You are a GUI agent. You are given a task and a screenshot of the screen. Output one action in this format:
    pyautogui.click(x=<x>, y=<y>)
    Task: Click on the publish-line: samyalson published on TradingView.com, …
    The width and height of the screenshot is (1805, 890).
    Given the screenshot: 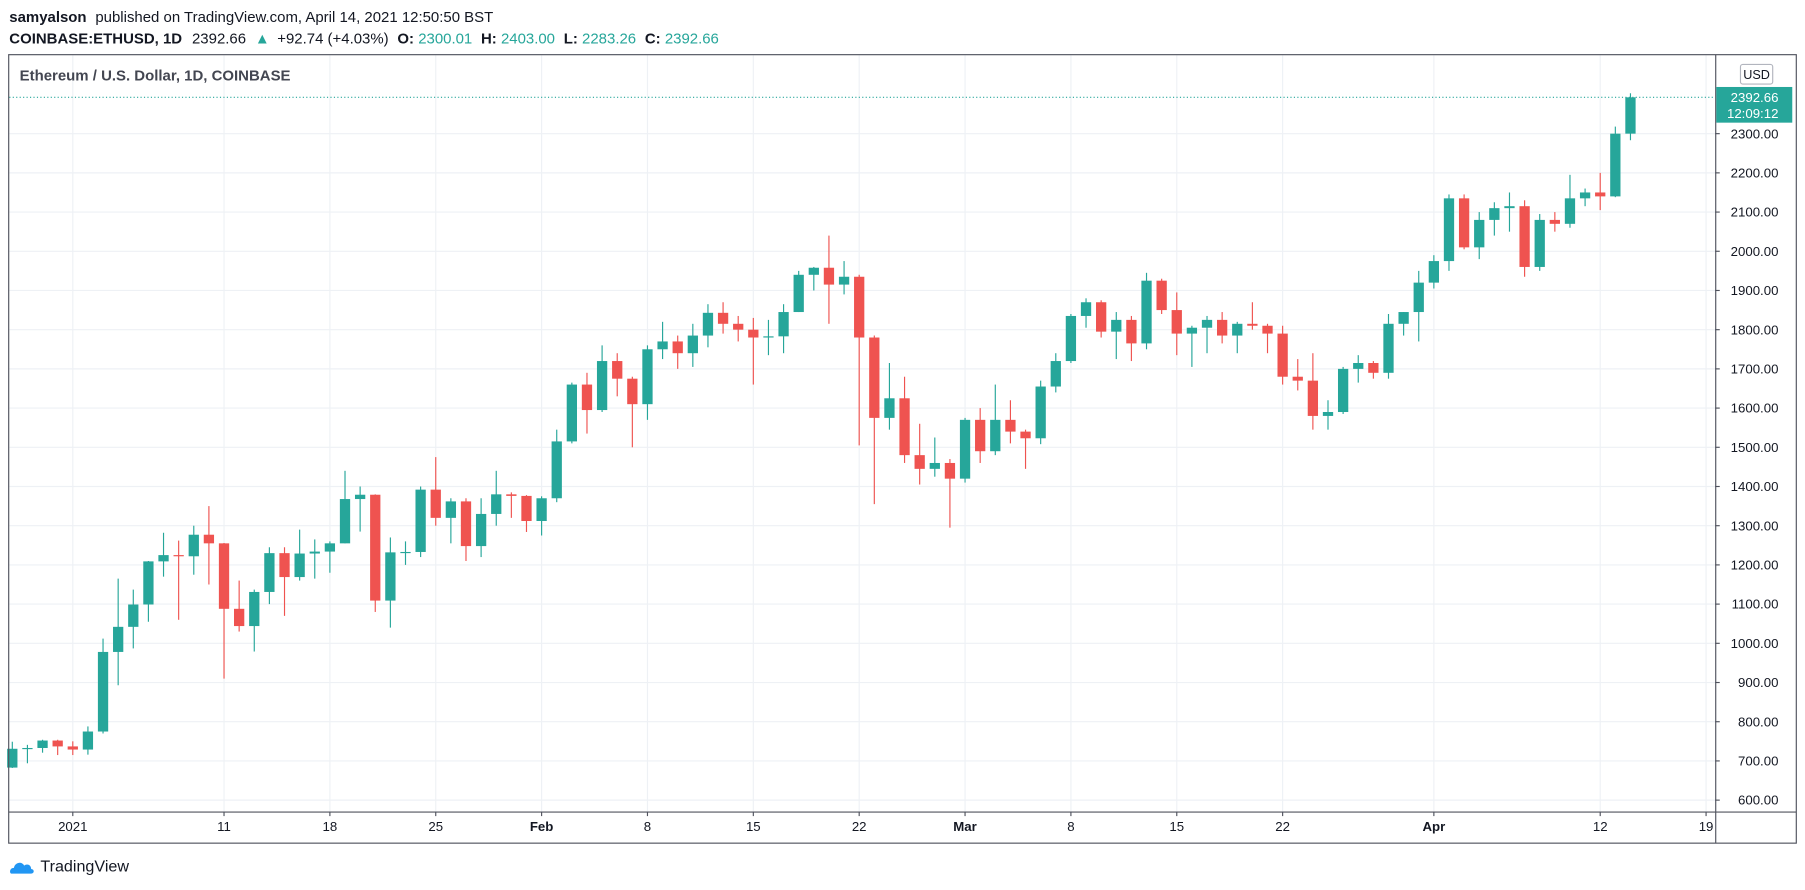 What is the action you would take?
    pyautogui.click(x=251, y=17)
    